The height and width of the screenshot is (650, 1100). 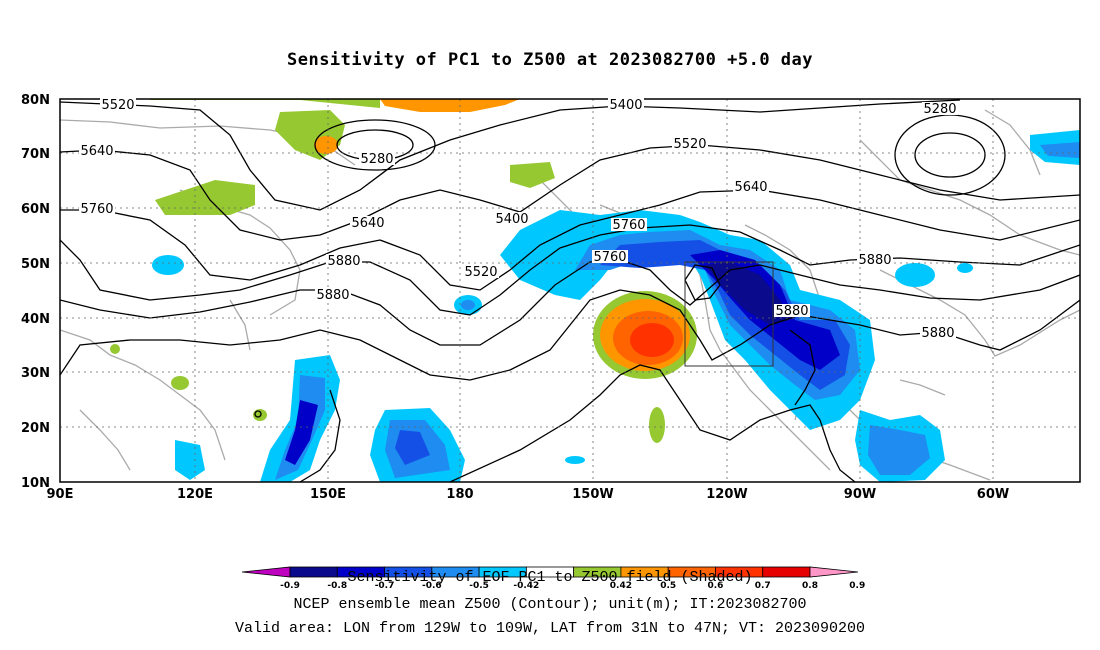 I want to click on lon-label: 180, so click(x=459, y=494).